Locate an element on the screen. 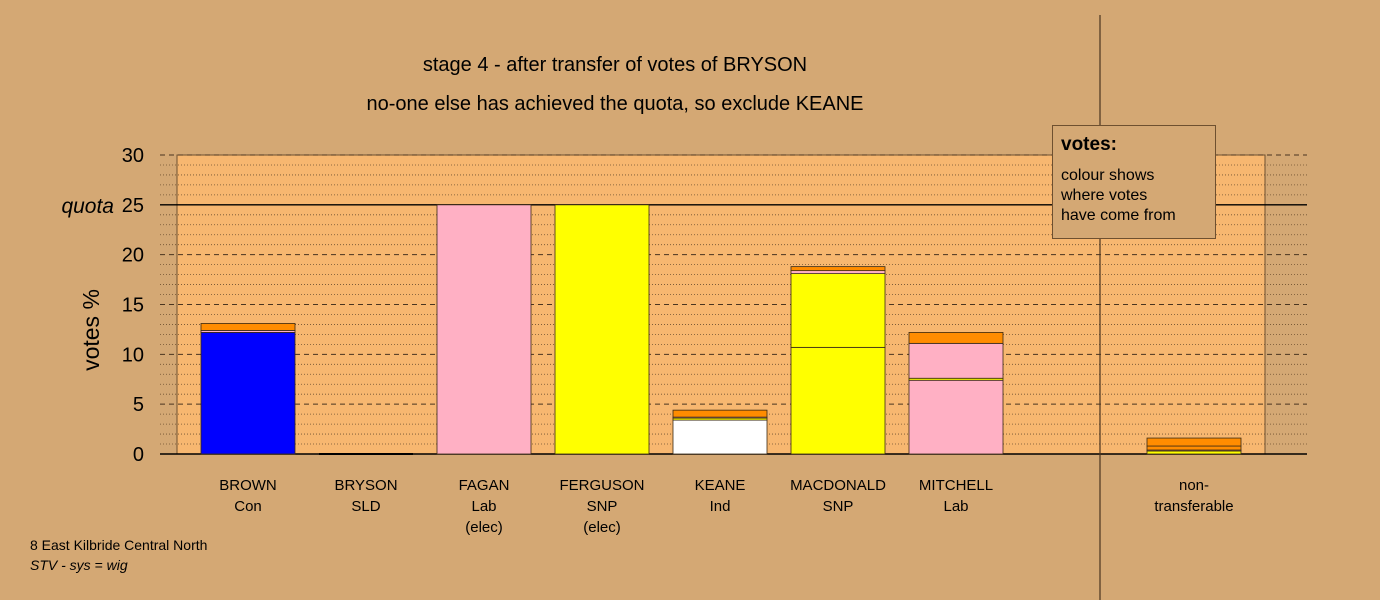 This screenshot has height=600, width=1380. x-category-label: BROWN is located at coordinates (248, 485).